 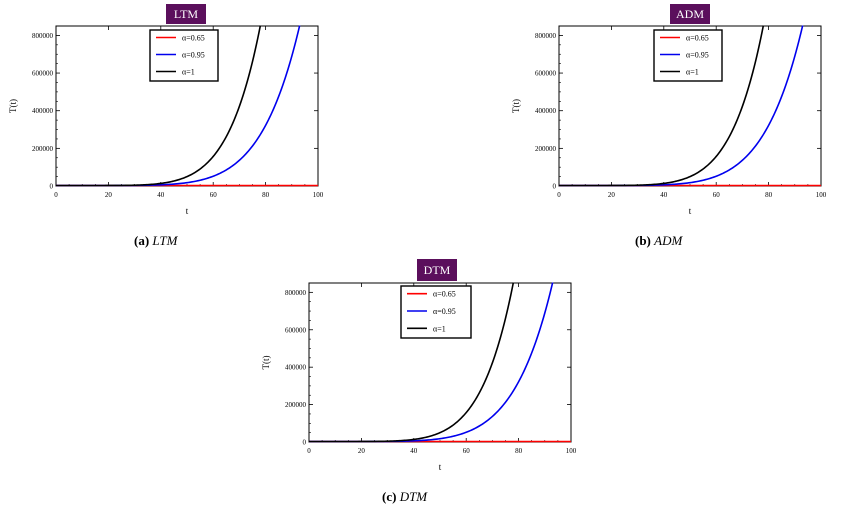 What do you see at coordinates (389, 496) in the screenshot?
I see `caption-c-label: (c)` at bounding box center [389, 496].